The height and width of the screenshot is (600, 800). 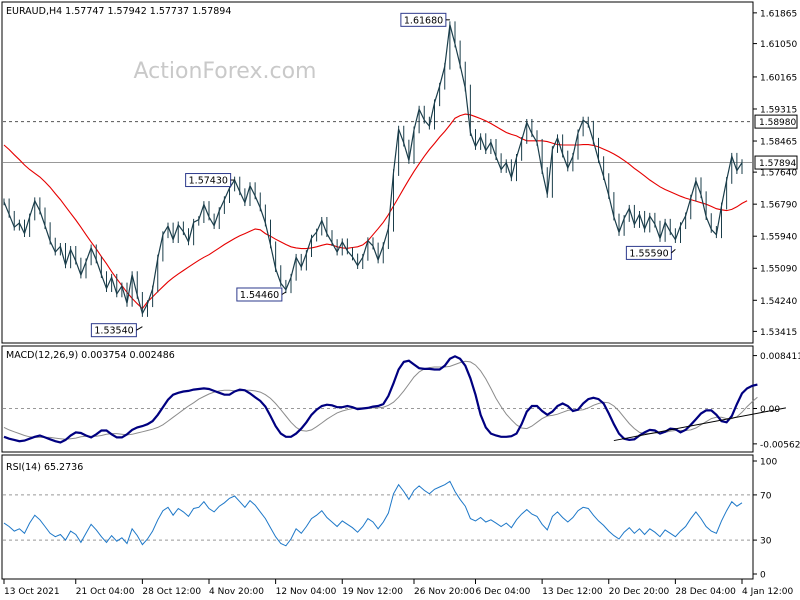 I want to click on macd-tick-label: 0.00, so click(x=770, y=410).